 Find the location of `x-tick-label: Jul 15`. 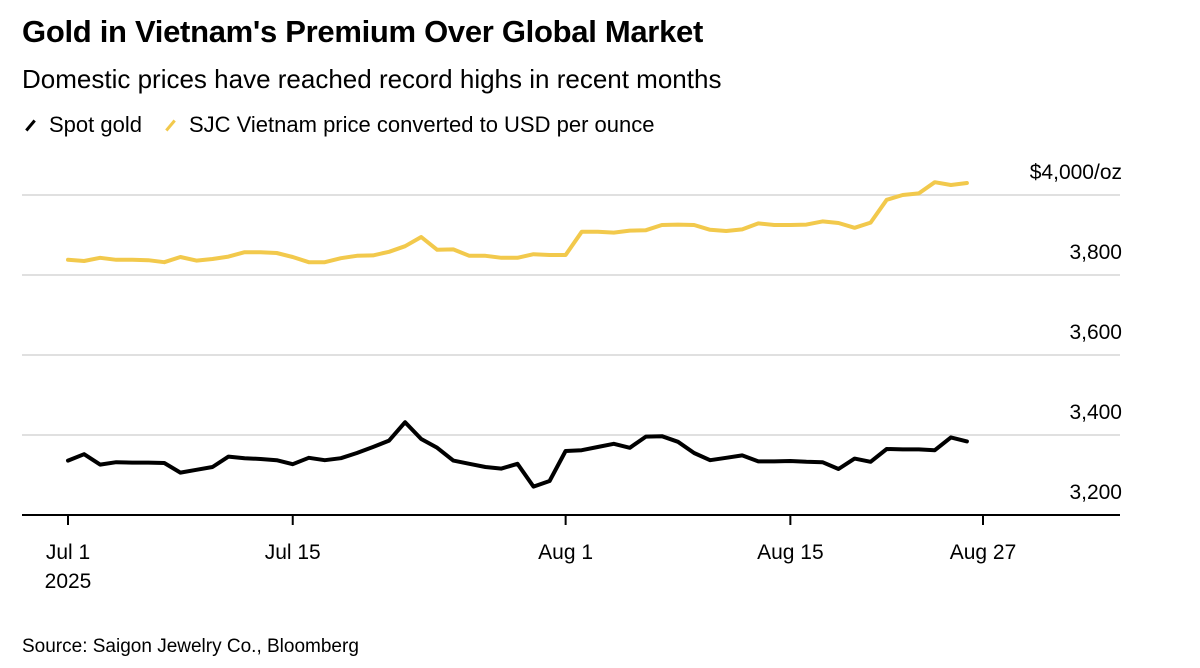

x-tick-label: Jul 15 is located at coordinates (293, 552).